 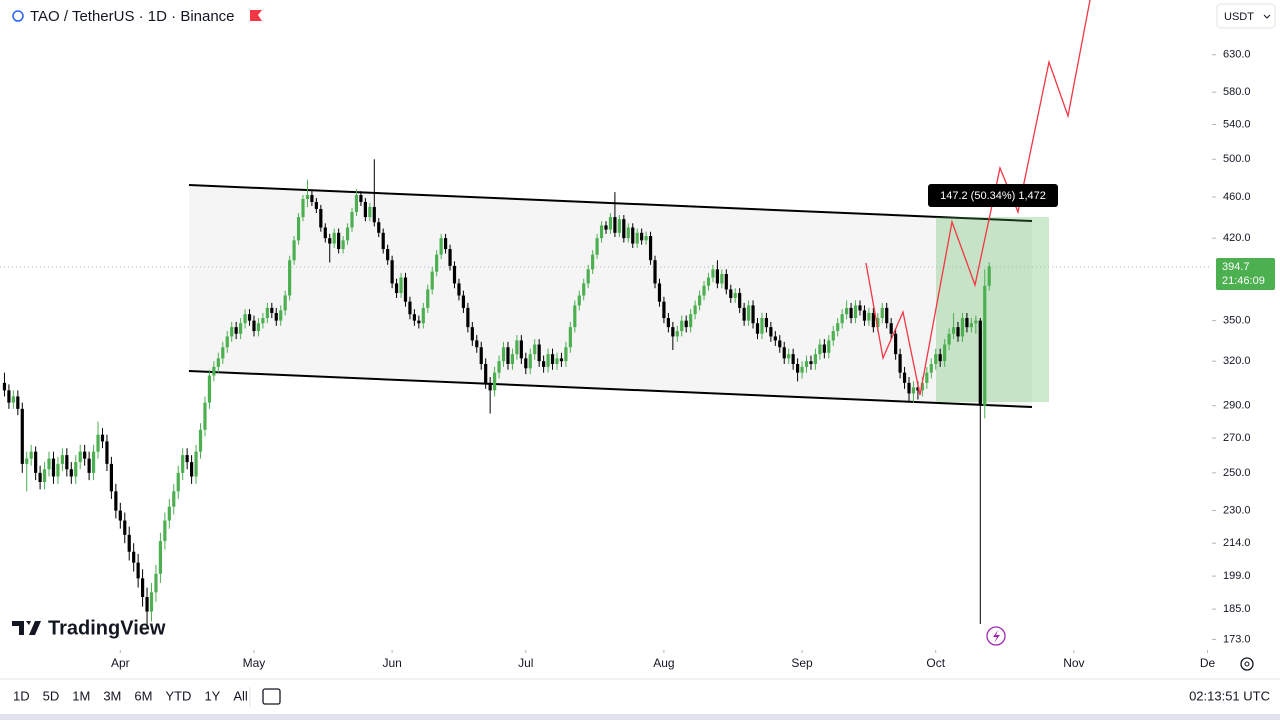 I want to click on last-price: 394.7, so click(x=1236, y=267).